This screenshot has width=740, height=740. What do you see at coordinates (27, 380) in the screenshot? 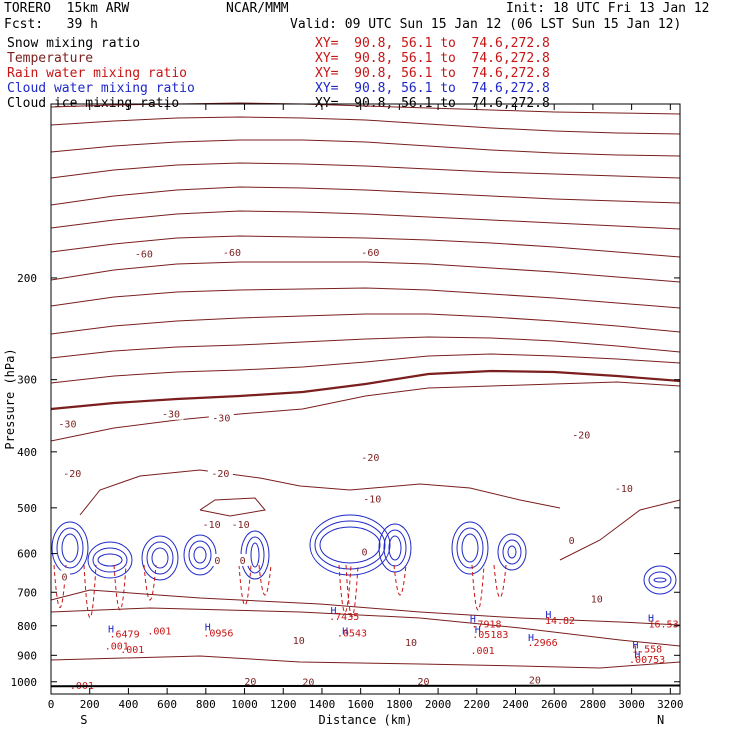
I see `y-tick-label: 300` at bounding box center [27, 380].